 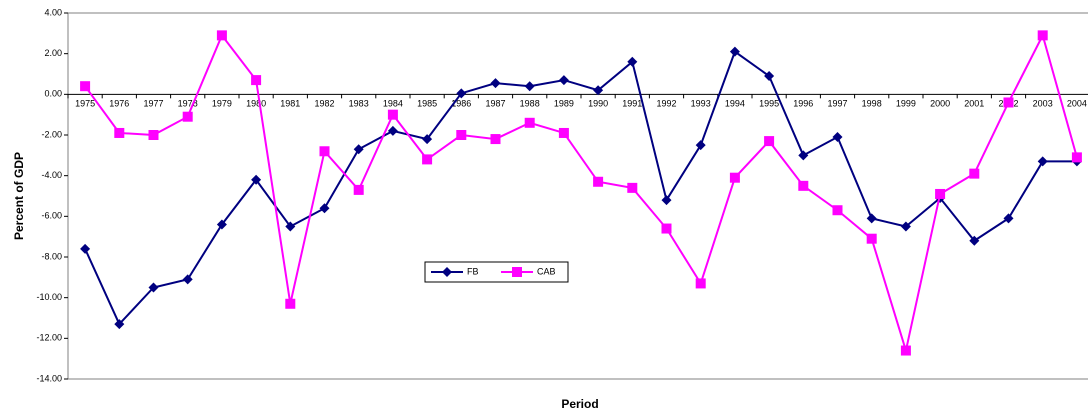 I want to click on x-tick-label: 1990, so click(x=598, y=104).